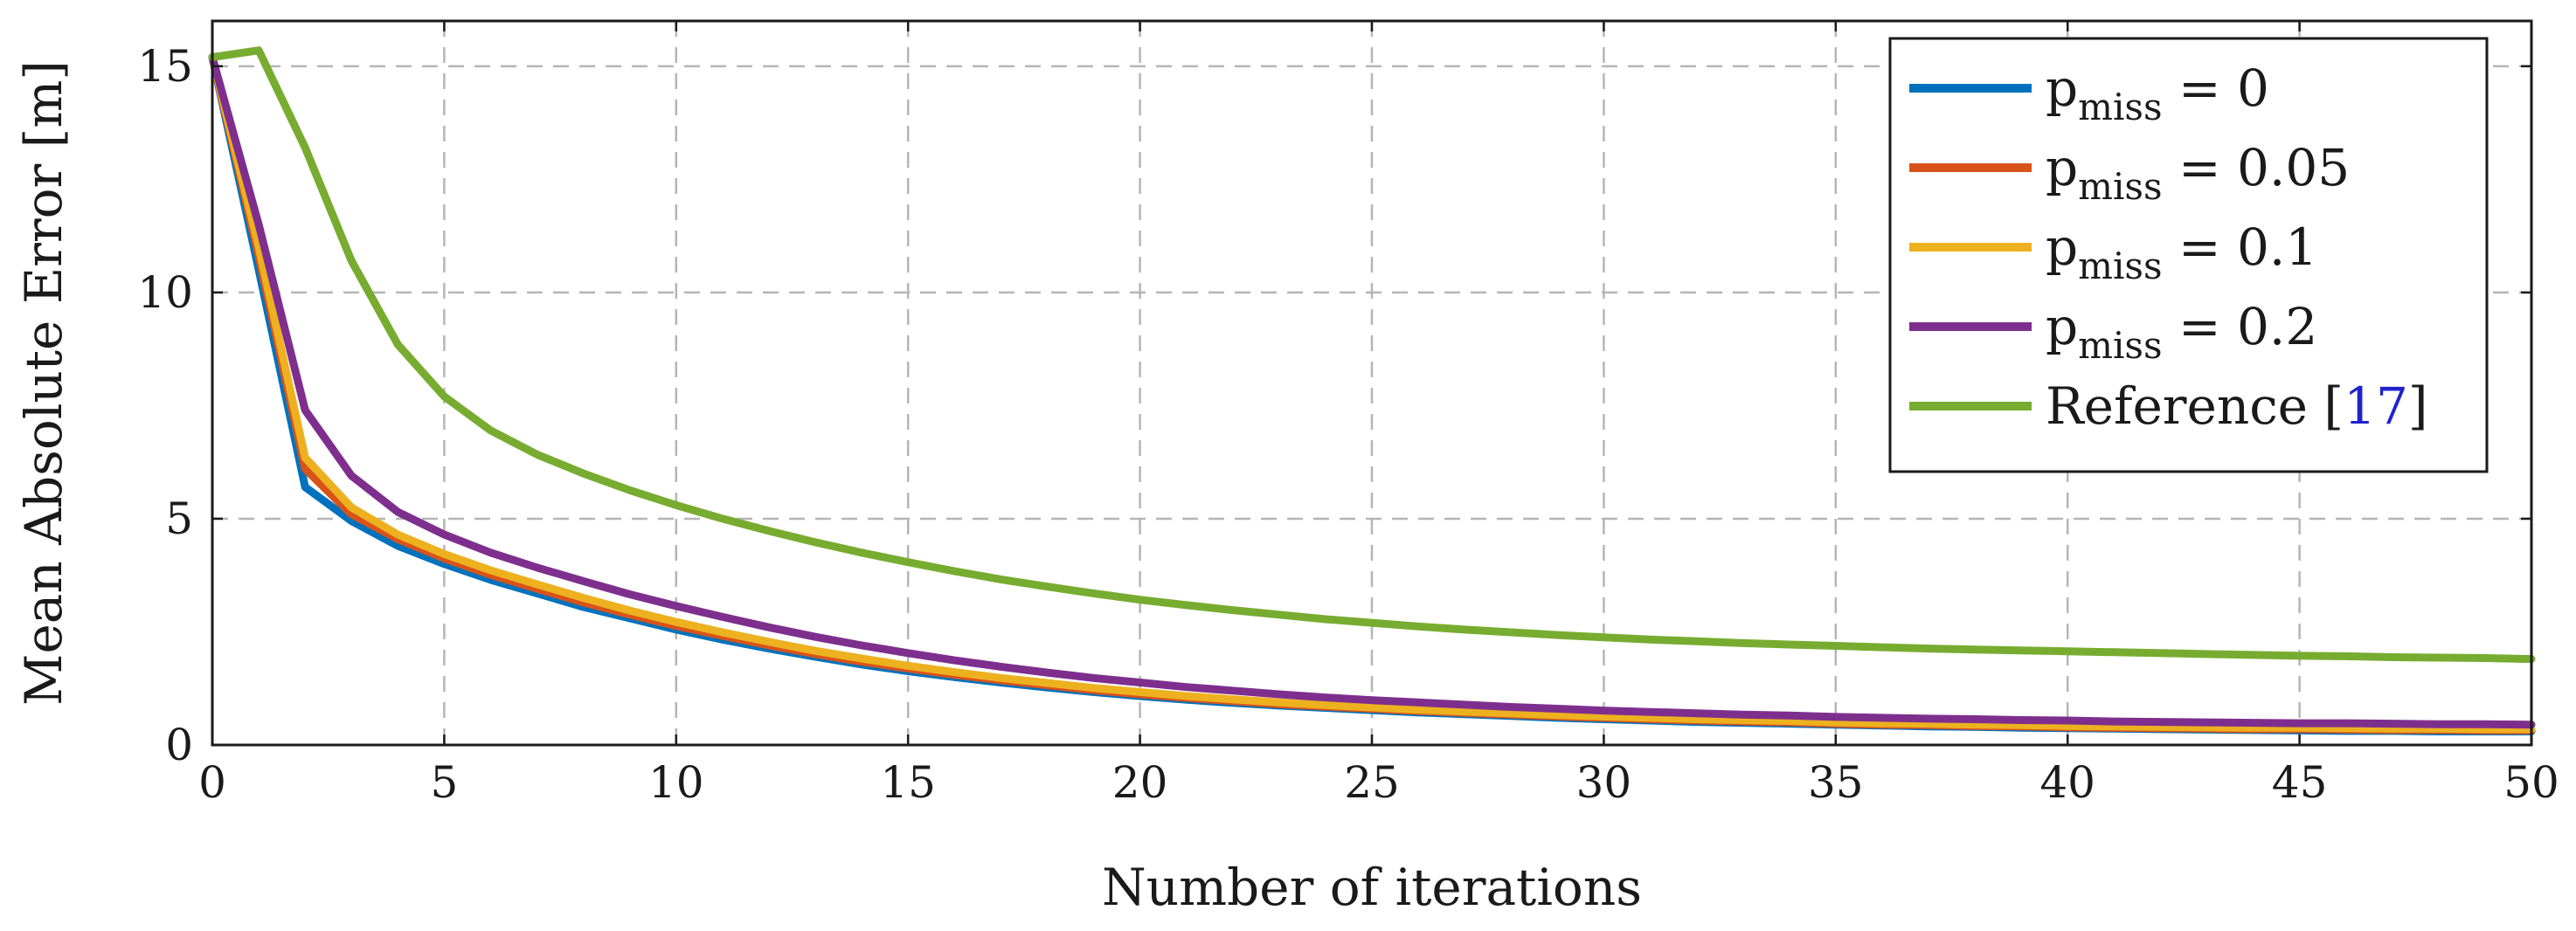 The image size is (2576, 931). I want to click on legend-box, so click(2188, 255).